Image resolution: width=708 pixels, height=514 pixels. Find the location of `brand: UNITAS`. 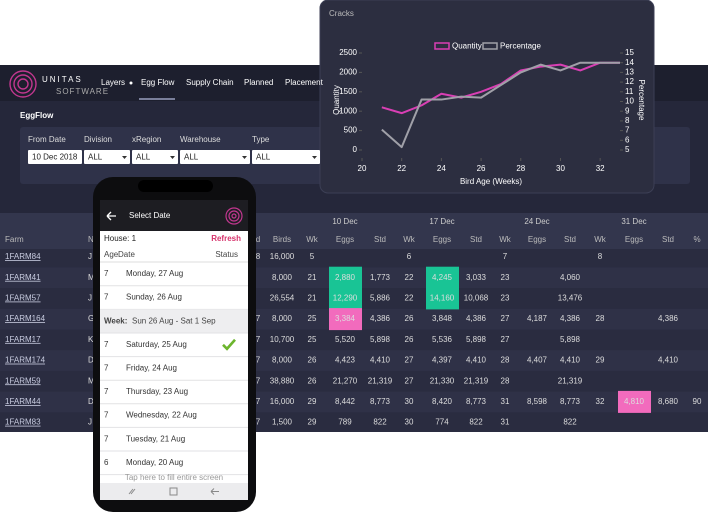

brand: UNITAS is located at coordinates (62, 79).